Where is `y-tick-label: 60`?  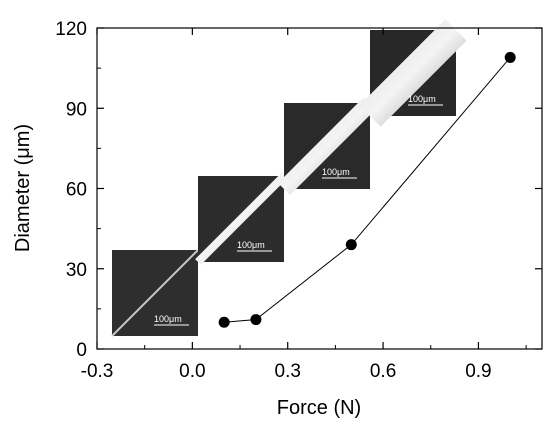
y-tick-label: 60 is located at coordinates (76, 190).